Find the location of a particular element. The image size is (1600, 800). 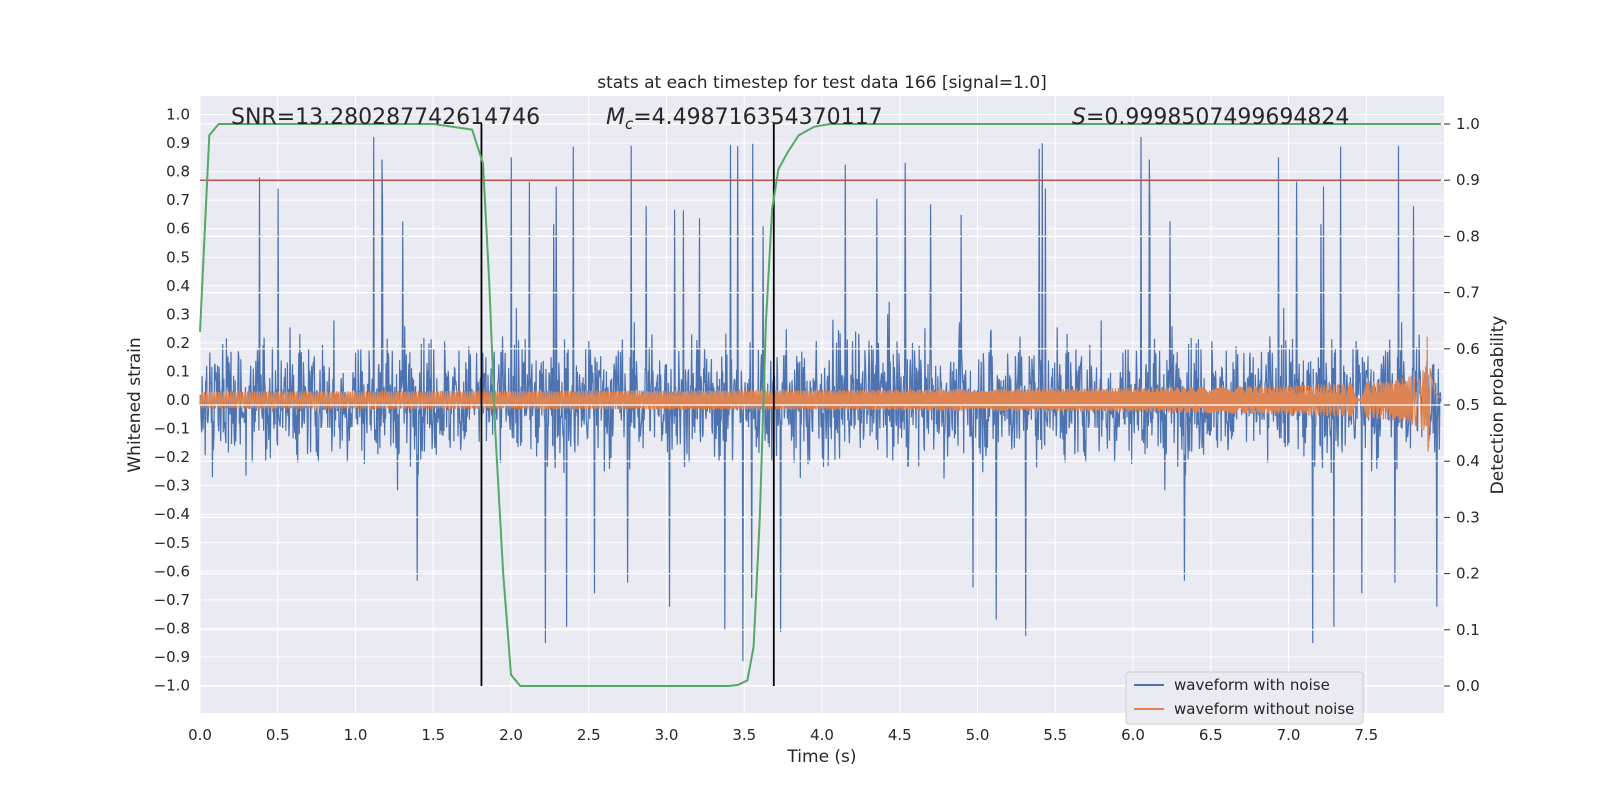

x-tick-label: 7.5 is located at coordinates (1366, 735).